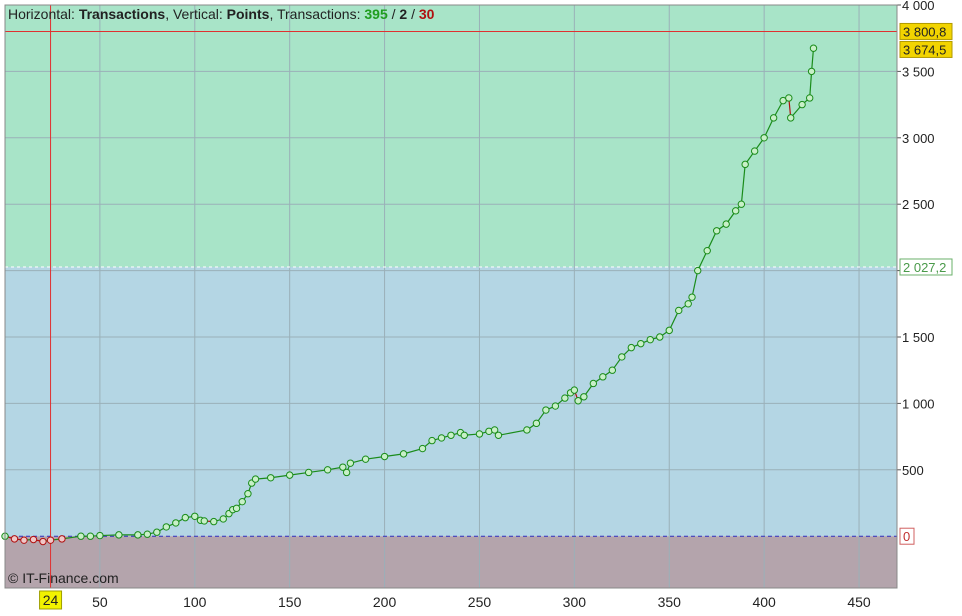 Image resolution: width=962 pixels, height=616 pixels. What do you see at coordinates (385, 602) in the screenshot?
I see `x-tick-label: 200` at bounding box center [385, 602].